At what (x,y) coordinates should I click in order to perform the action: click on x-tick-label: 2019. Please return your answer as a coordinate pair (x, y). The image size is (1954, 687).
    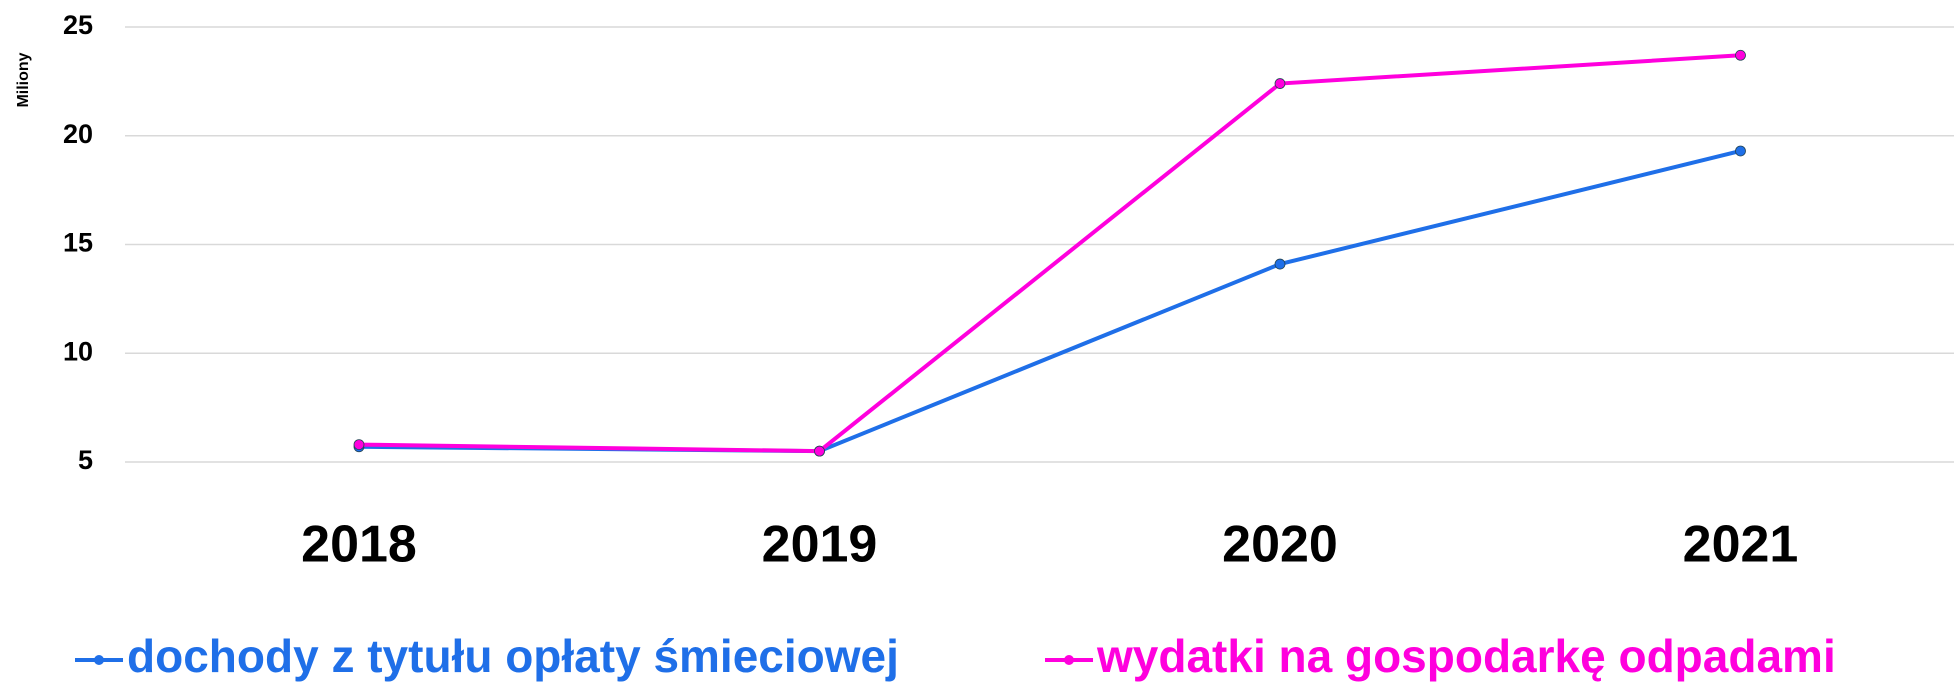
    Looking at the image, I should click on (820, 545).